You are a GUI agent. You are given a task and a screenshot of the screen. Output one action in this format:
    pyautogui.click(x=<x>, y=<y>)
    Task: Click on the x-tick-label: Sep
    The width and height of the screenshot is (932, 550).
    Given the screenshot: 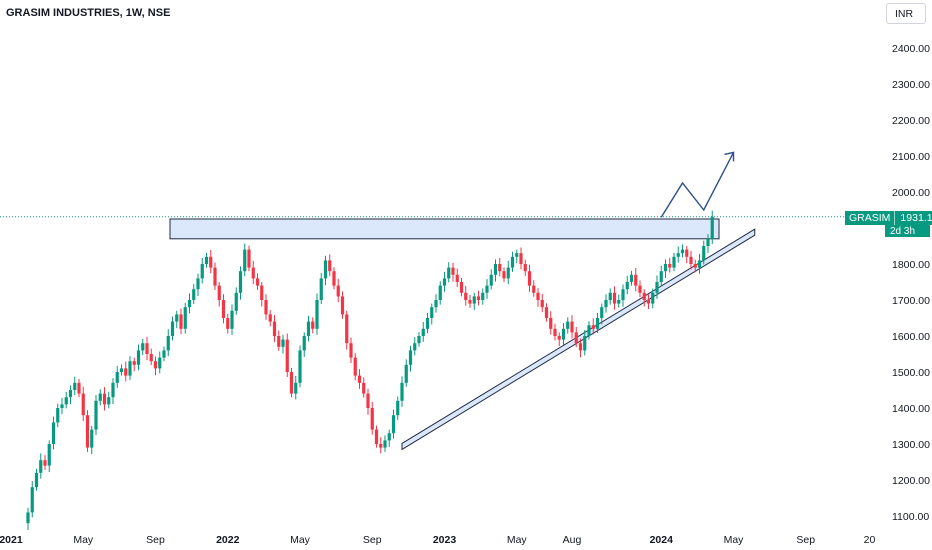 What is the action you would take?
    pyautogui.click(x=372, y=540)
    